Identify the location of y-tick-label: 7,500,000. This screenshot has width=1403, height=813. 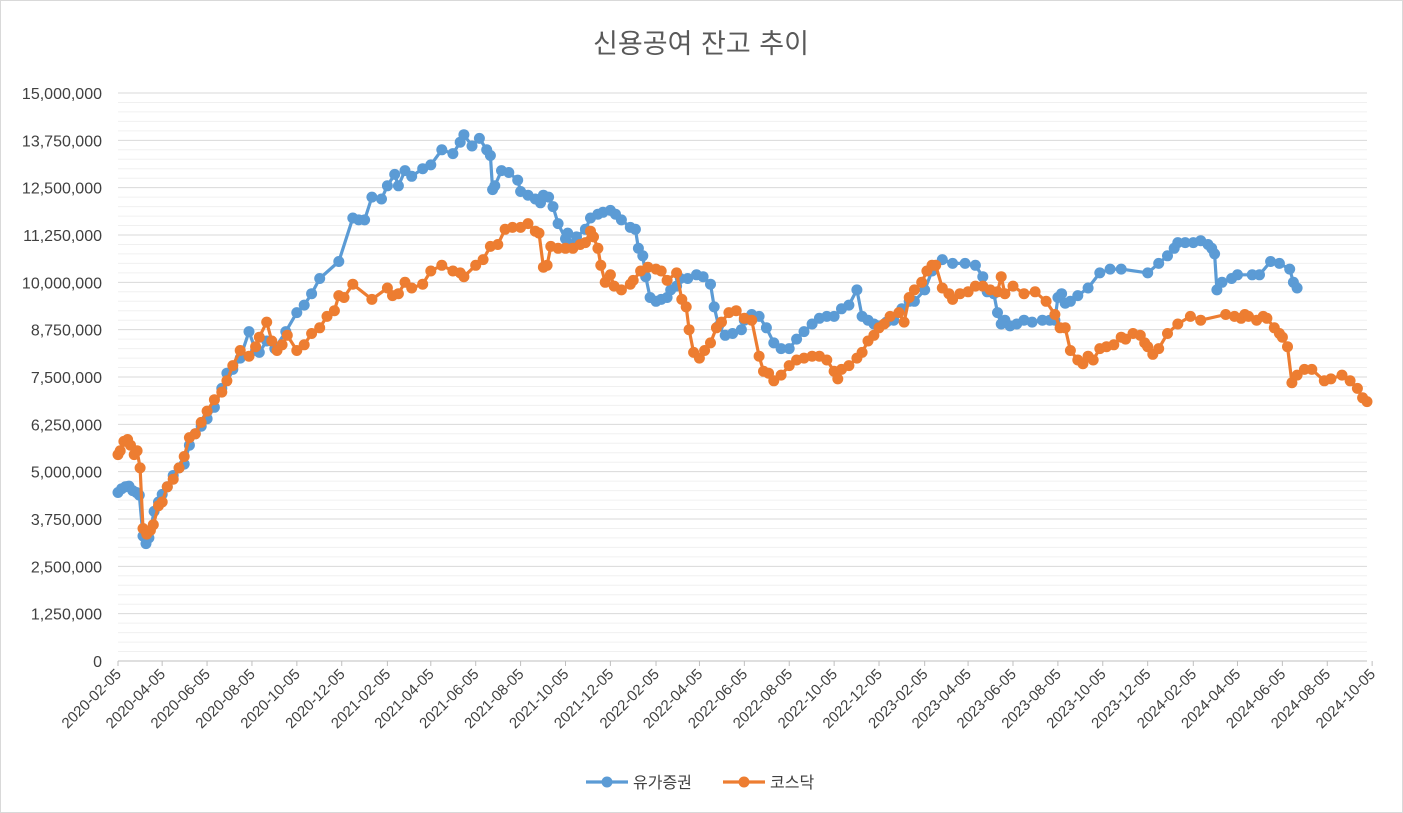
(66, 378).